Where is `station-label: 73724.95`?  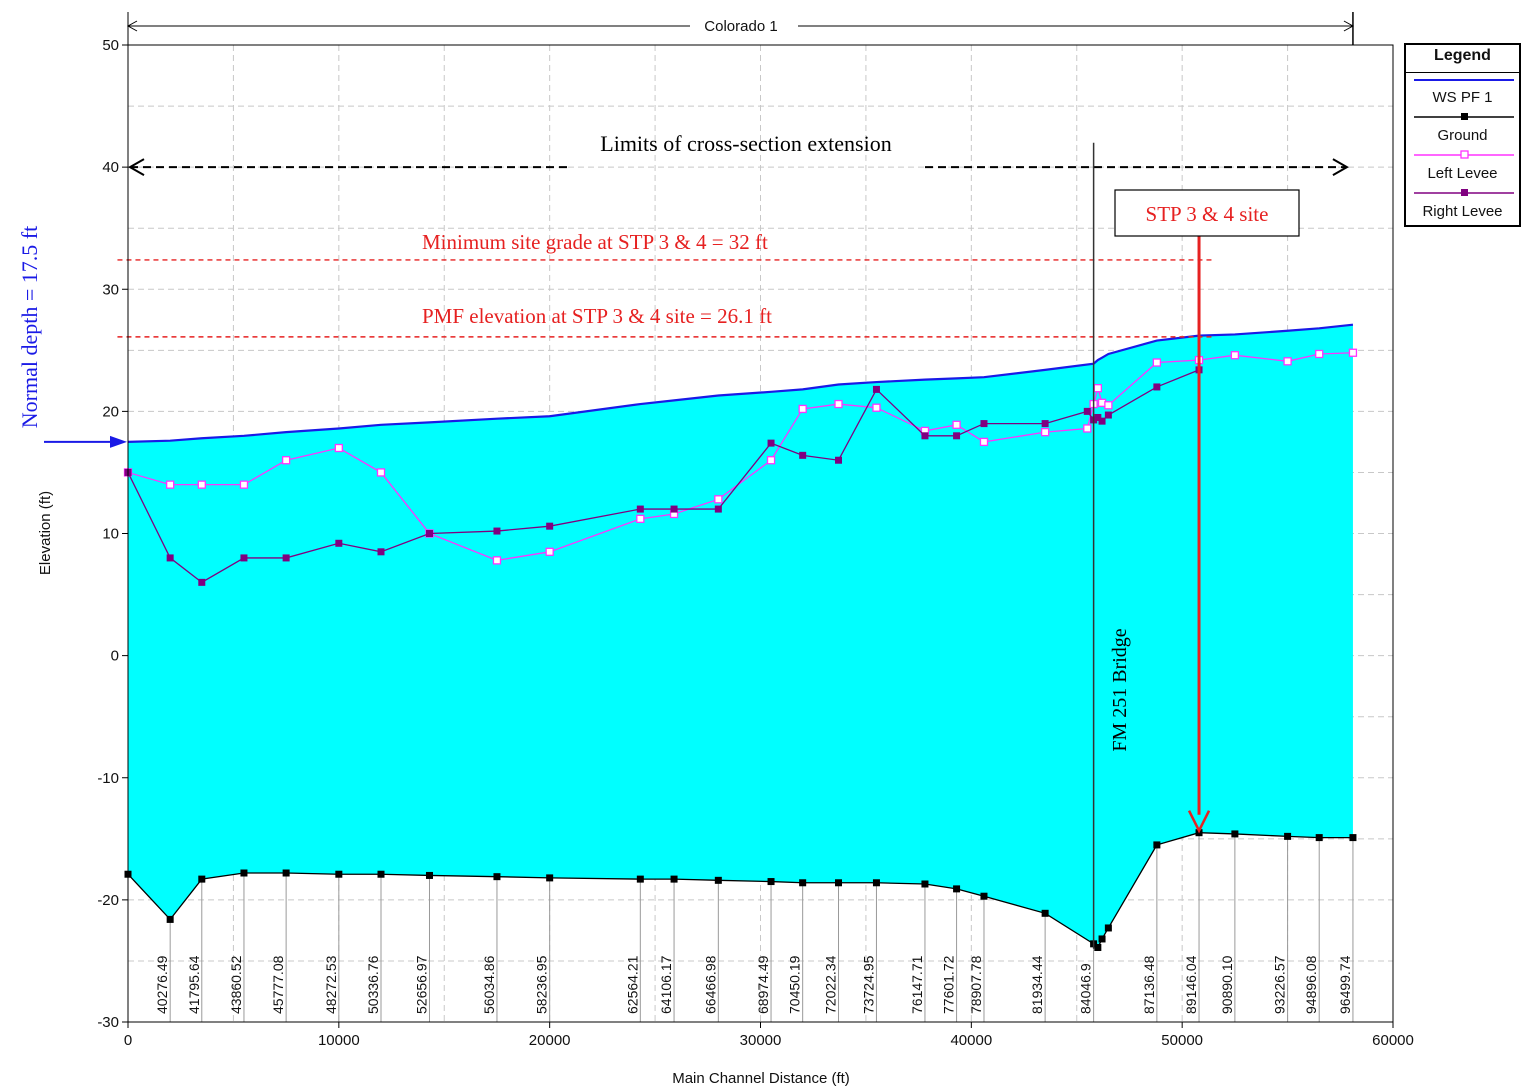
station-label: 73724.95 is located at coordinates (868, 984).